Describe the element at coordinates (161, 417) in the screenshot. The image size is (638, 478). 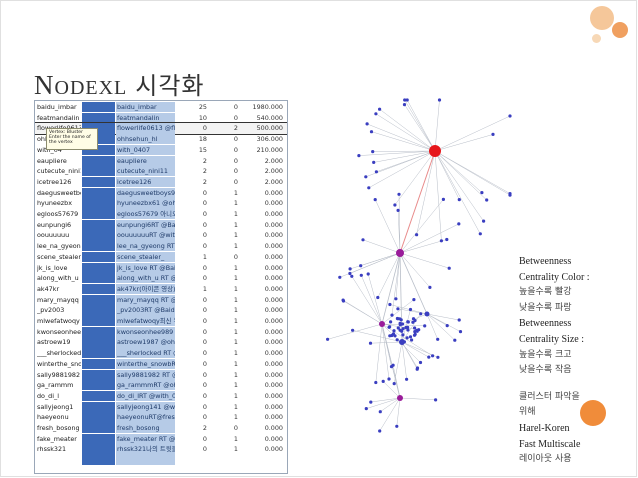
I see `table-row: haeyeonu haeyeonuRT@fresh_bo 0 1 0.000` at that location.